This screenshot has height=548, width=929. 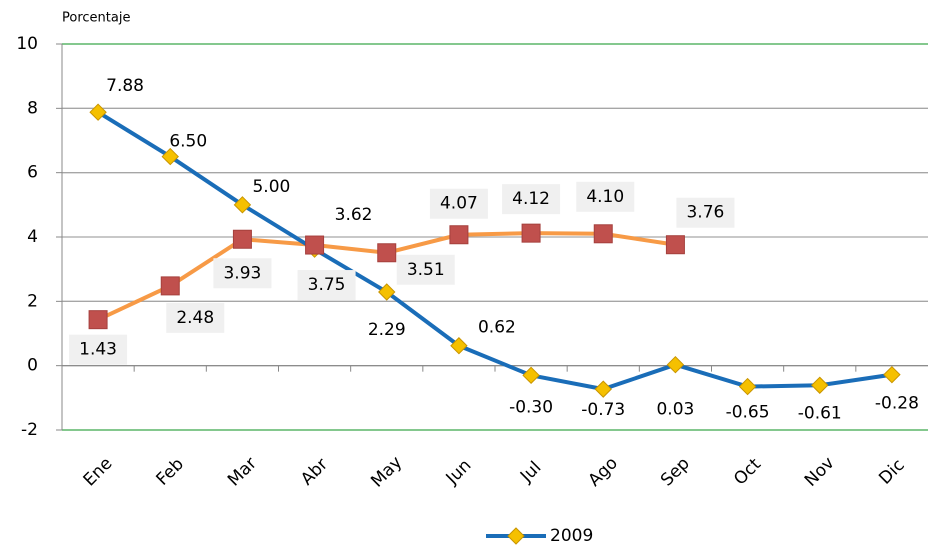 I want to click on data-label: 7.88, so click(x=125, y=86).